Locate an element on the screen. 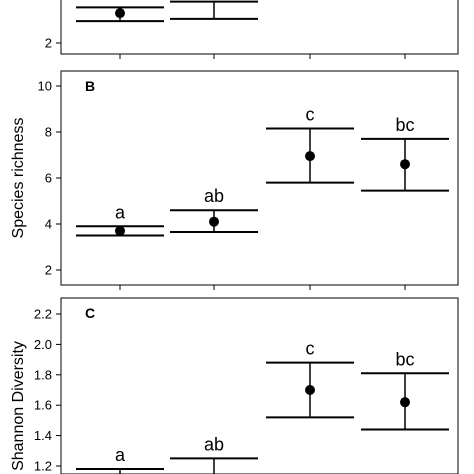 This screenshot has width=474, height=474. y-tick-label: 8 is located at coordinates (48, 132).